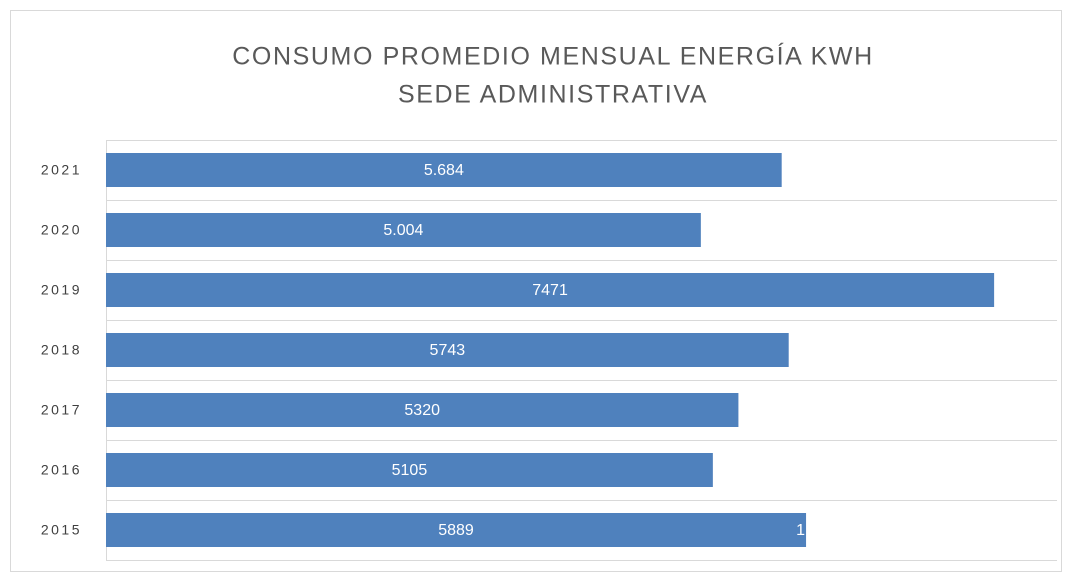 The width and height of the screenshot is (1072, 587). I want to click on annotation: 1, so click(800, 530).